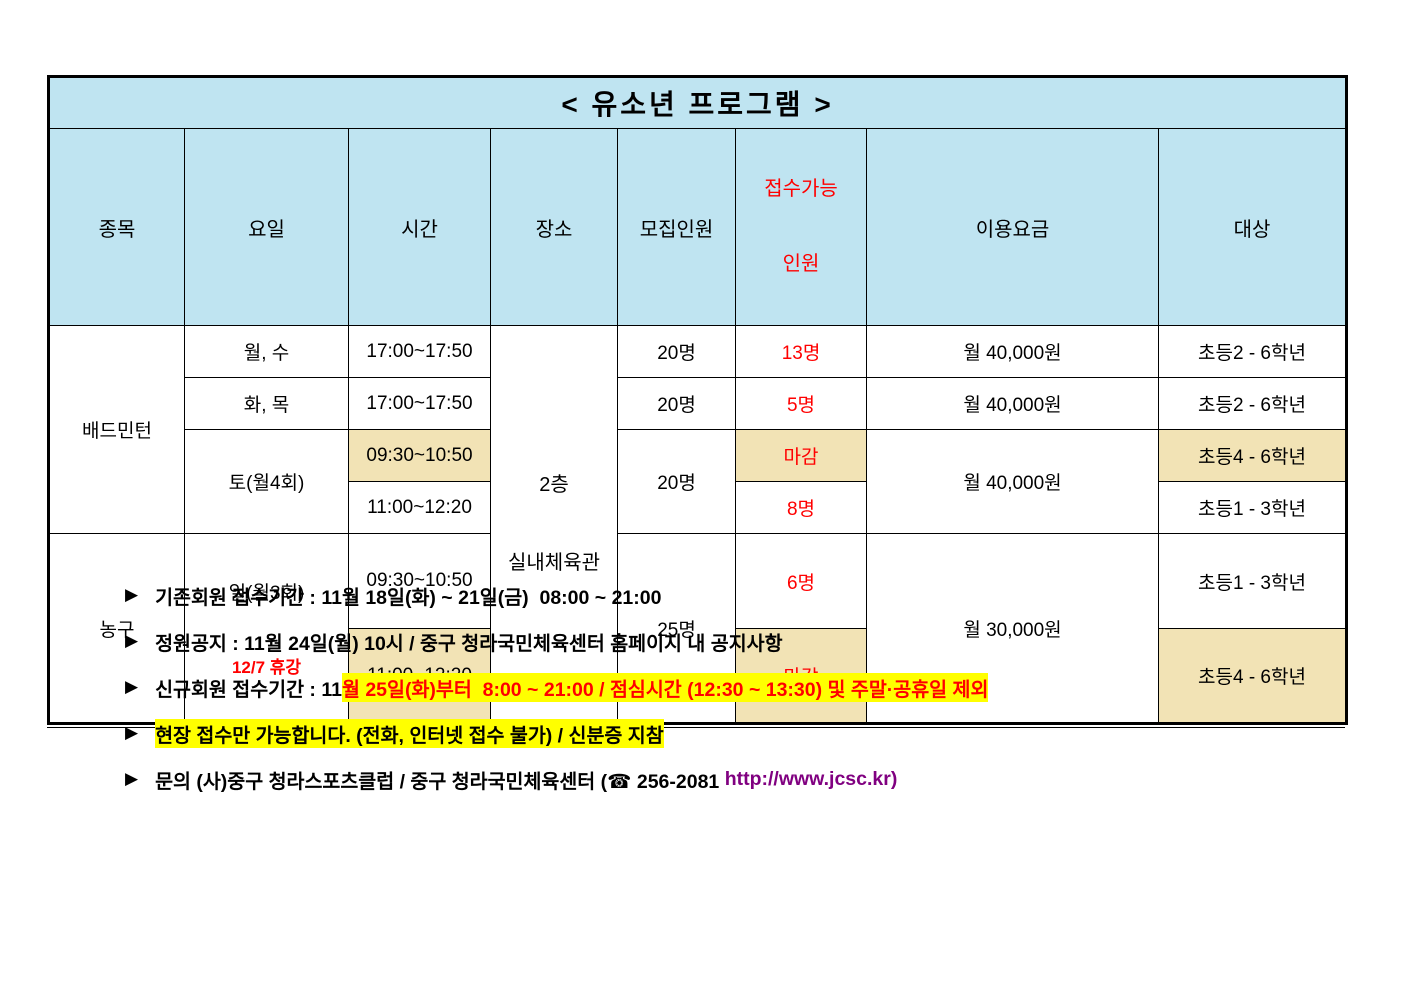  What do you see at coordinates (248, 689) in the screenshot?
I see `note-text: 신규회원 접수기간 : 11` at bounding box center [248, 689].